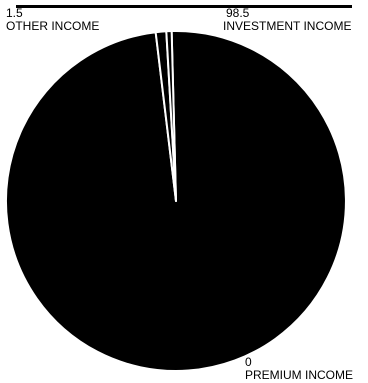 The image size is (368, 383). Describe the element at coordinates (238, 13) in the screenshot. I see `slice-value-investment: 98.5` at that location.